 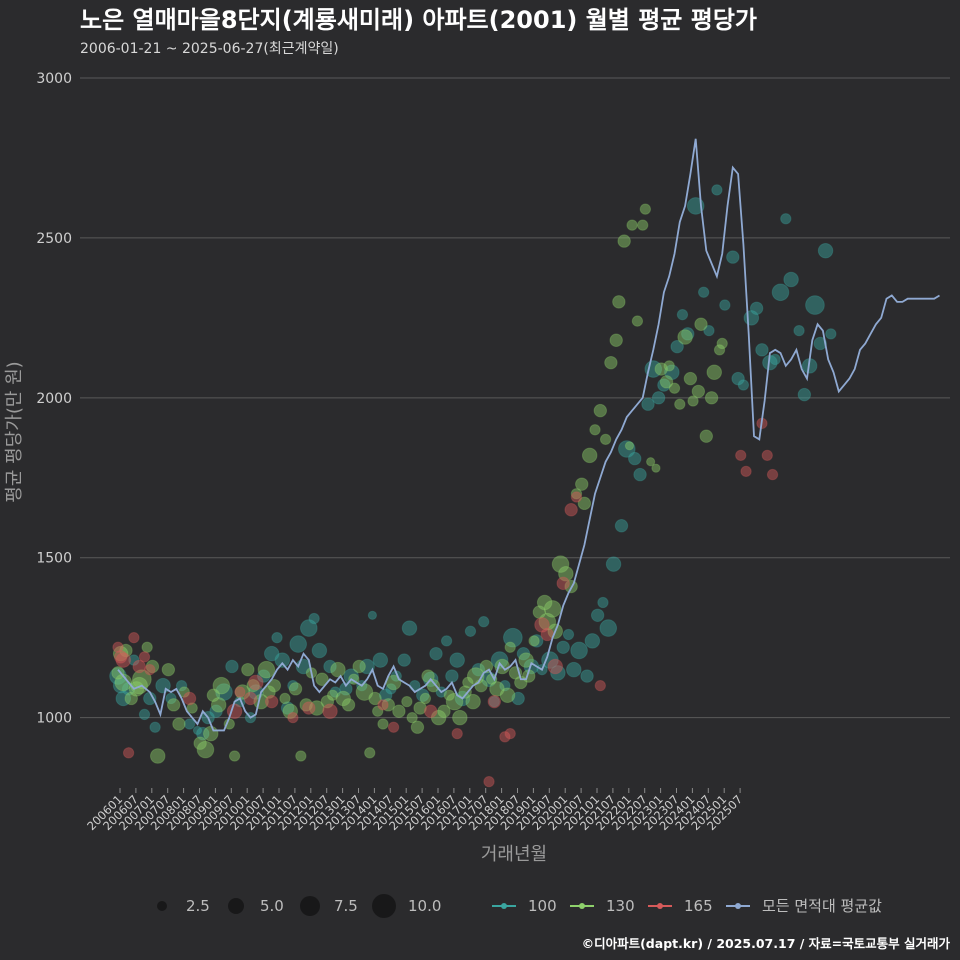 I want to click on y-tick-labels: 1000 1500 2000 2500 3000, so click(x=54, y=399).